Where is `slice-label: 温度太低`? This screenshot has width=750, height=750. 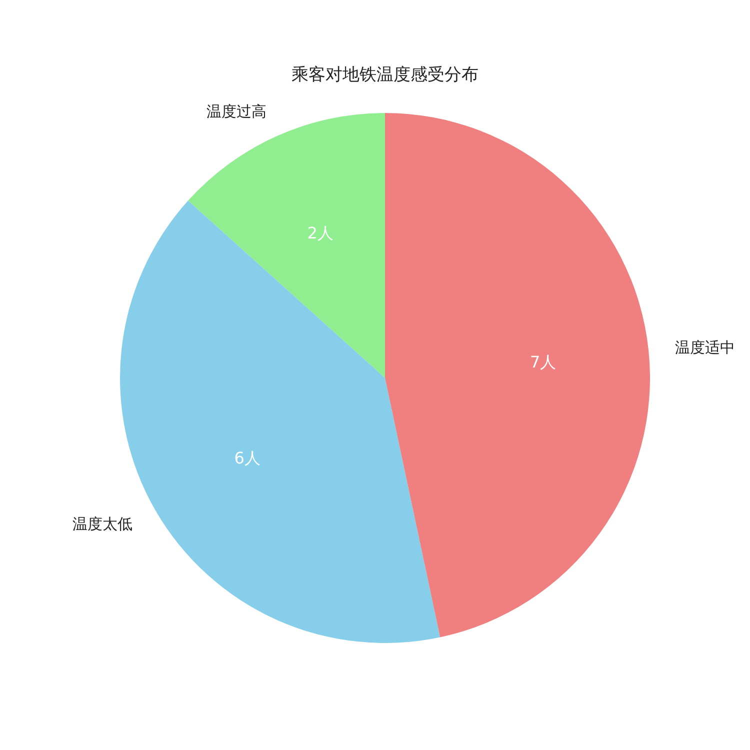 slice-label: 温度太低 is located at coordinates (102, 523).